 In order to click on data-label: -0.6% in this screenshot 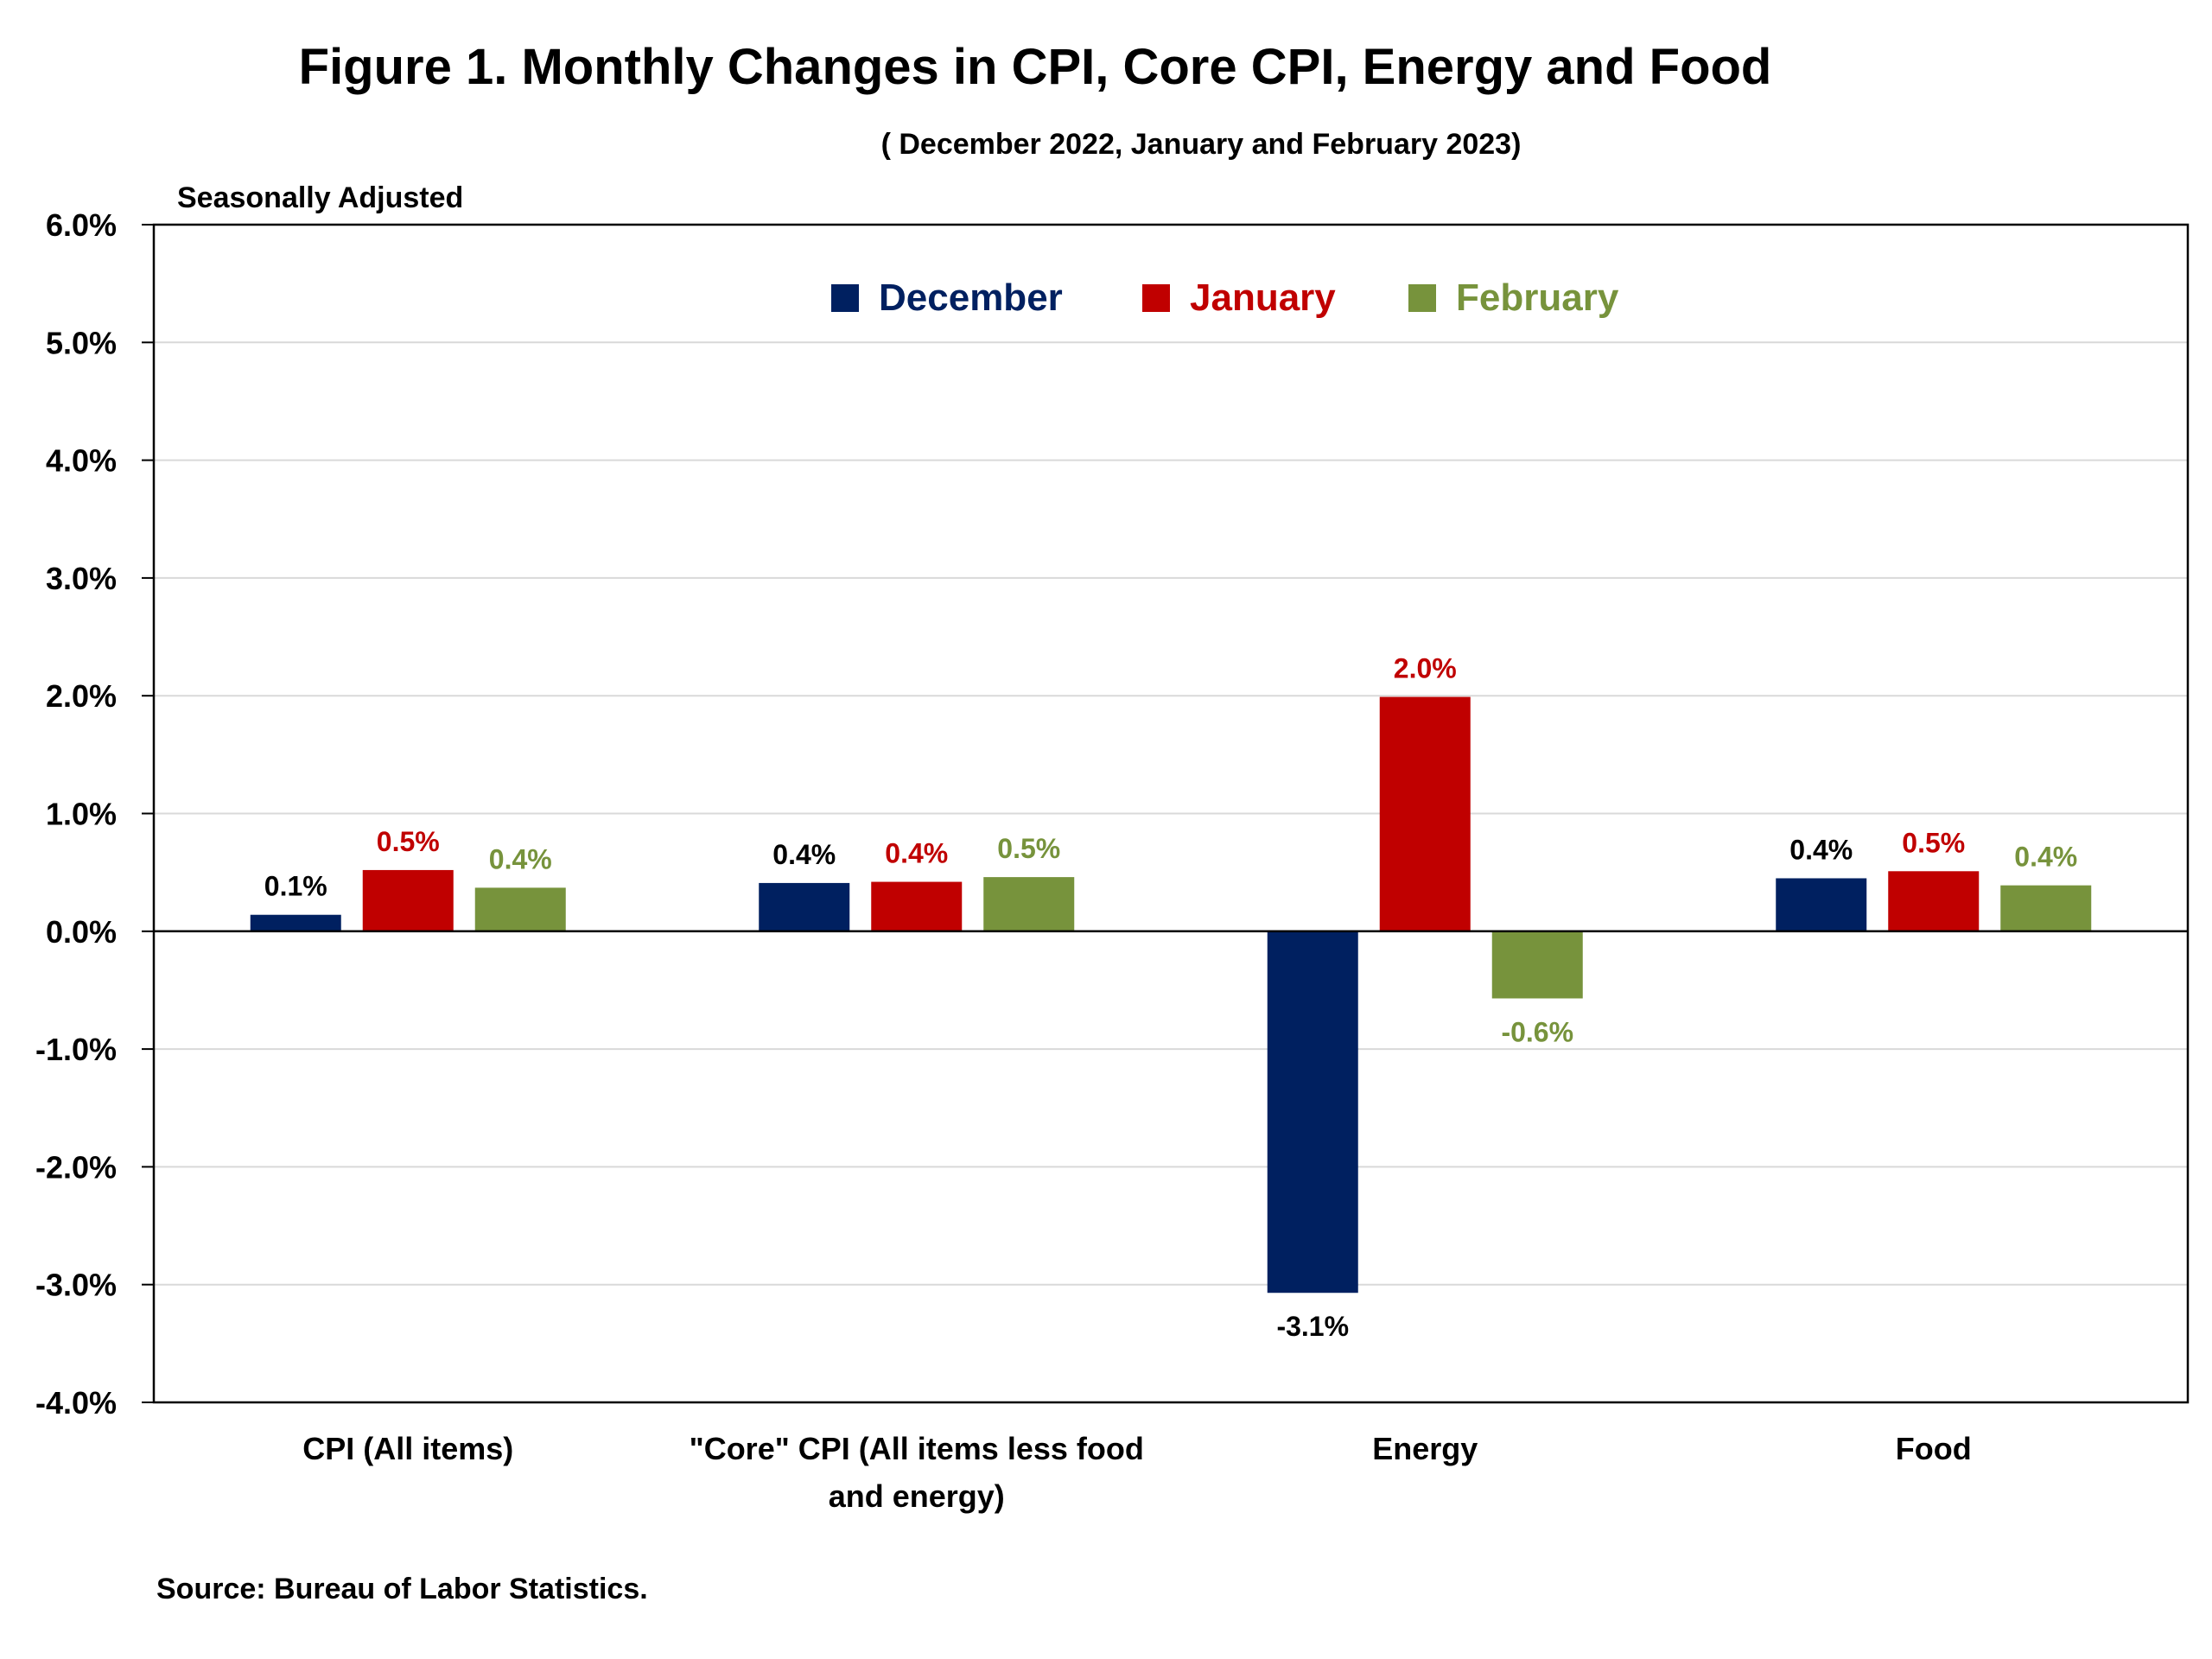, I will do `click(1537, 1031)`.